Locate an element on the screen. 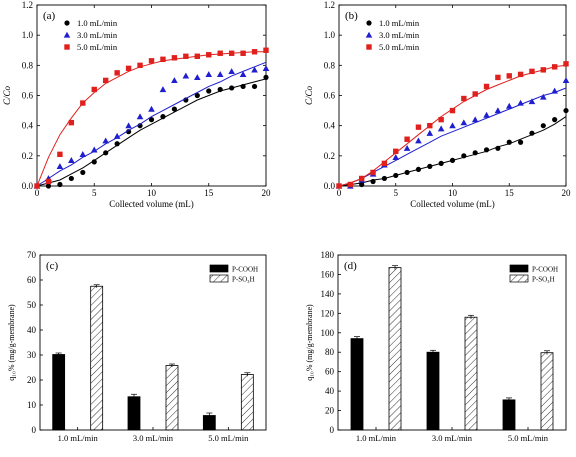 Image resolution: width=576 pixels, height=457 pixels. y-tick-label: 60 is located at coordinates (330, 372).